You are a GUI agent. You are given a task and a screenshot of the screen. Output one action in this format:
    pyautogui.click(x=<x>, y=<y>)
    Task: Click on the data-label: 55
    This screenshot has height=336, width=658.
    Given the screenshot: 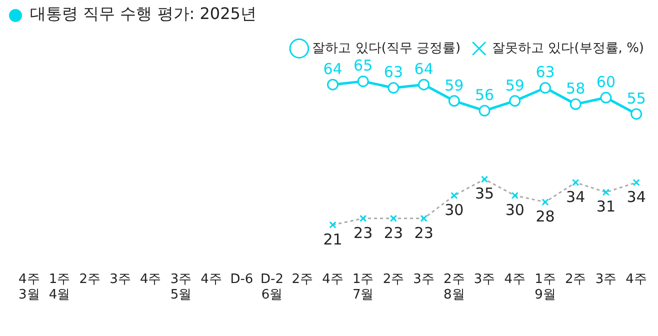 What is the action you would take?
    pyautogui.click(x=636, y=98)
    